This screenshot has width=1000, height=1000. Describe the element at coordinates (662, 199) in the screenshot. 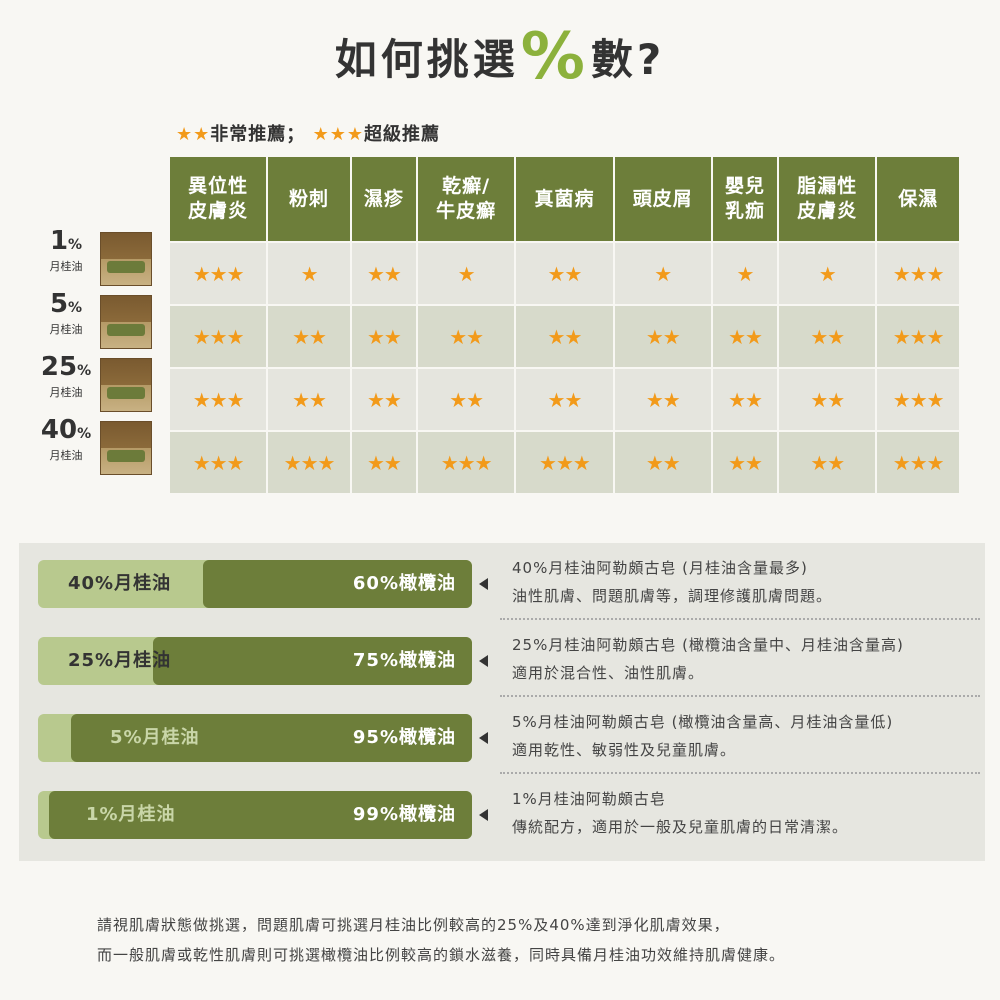

I see `column-header: 頭皮屑` at that location.